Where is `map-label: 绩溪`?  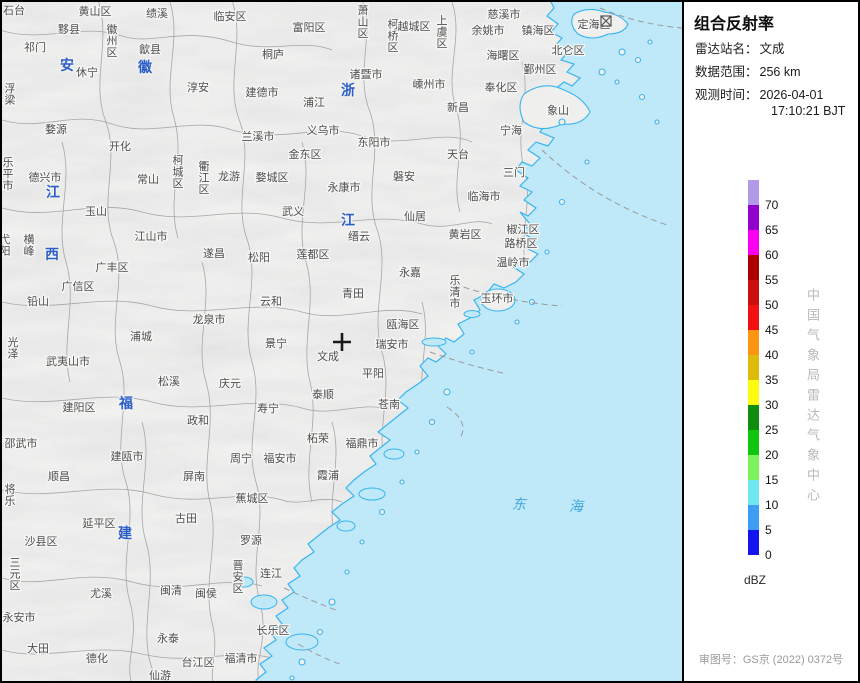 map-label: 绩溪 is located at coordinates (157, 13).